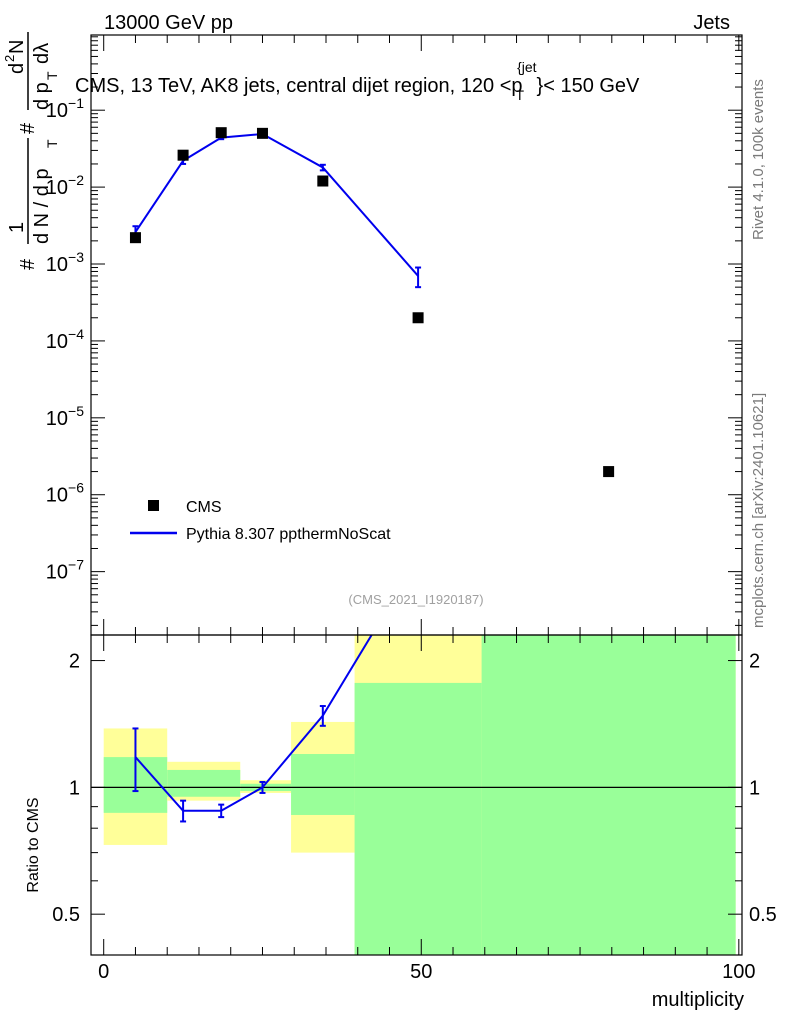 The height and width of the screenshot is (1024, 786). Describe the element at coordinates (52, 75) in the screenshot. I see `ylabel-t-2: T` at that location.